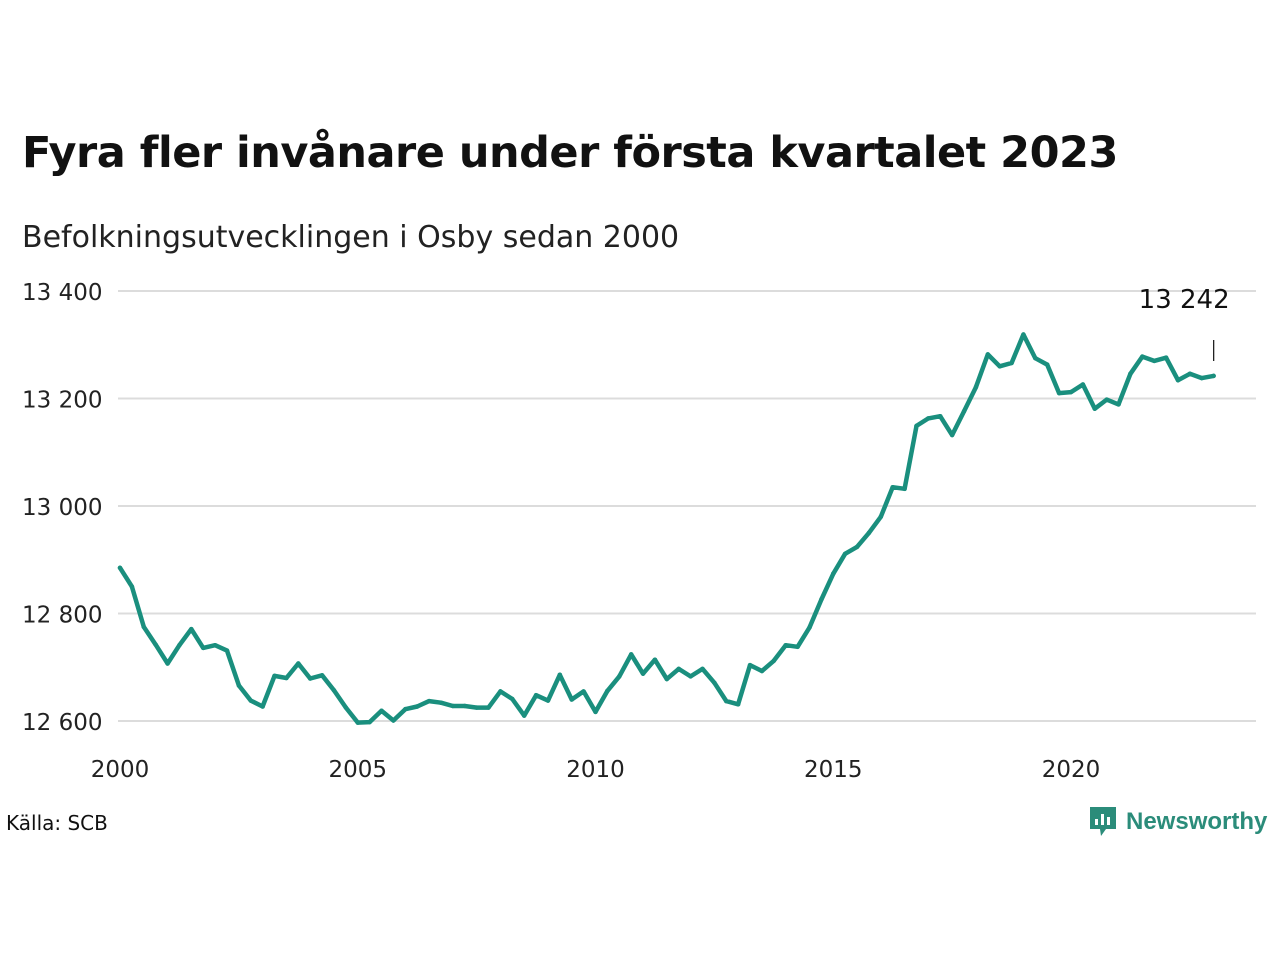 The height and width of the screenshot is (960, 1280). I want to click on annotation-label: 13 242, so click(1184, 300).